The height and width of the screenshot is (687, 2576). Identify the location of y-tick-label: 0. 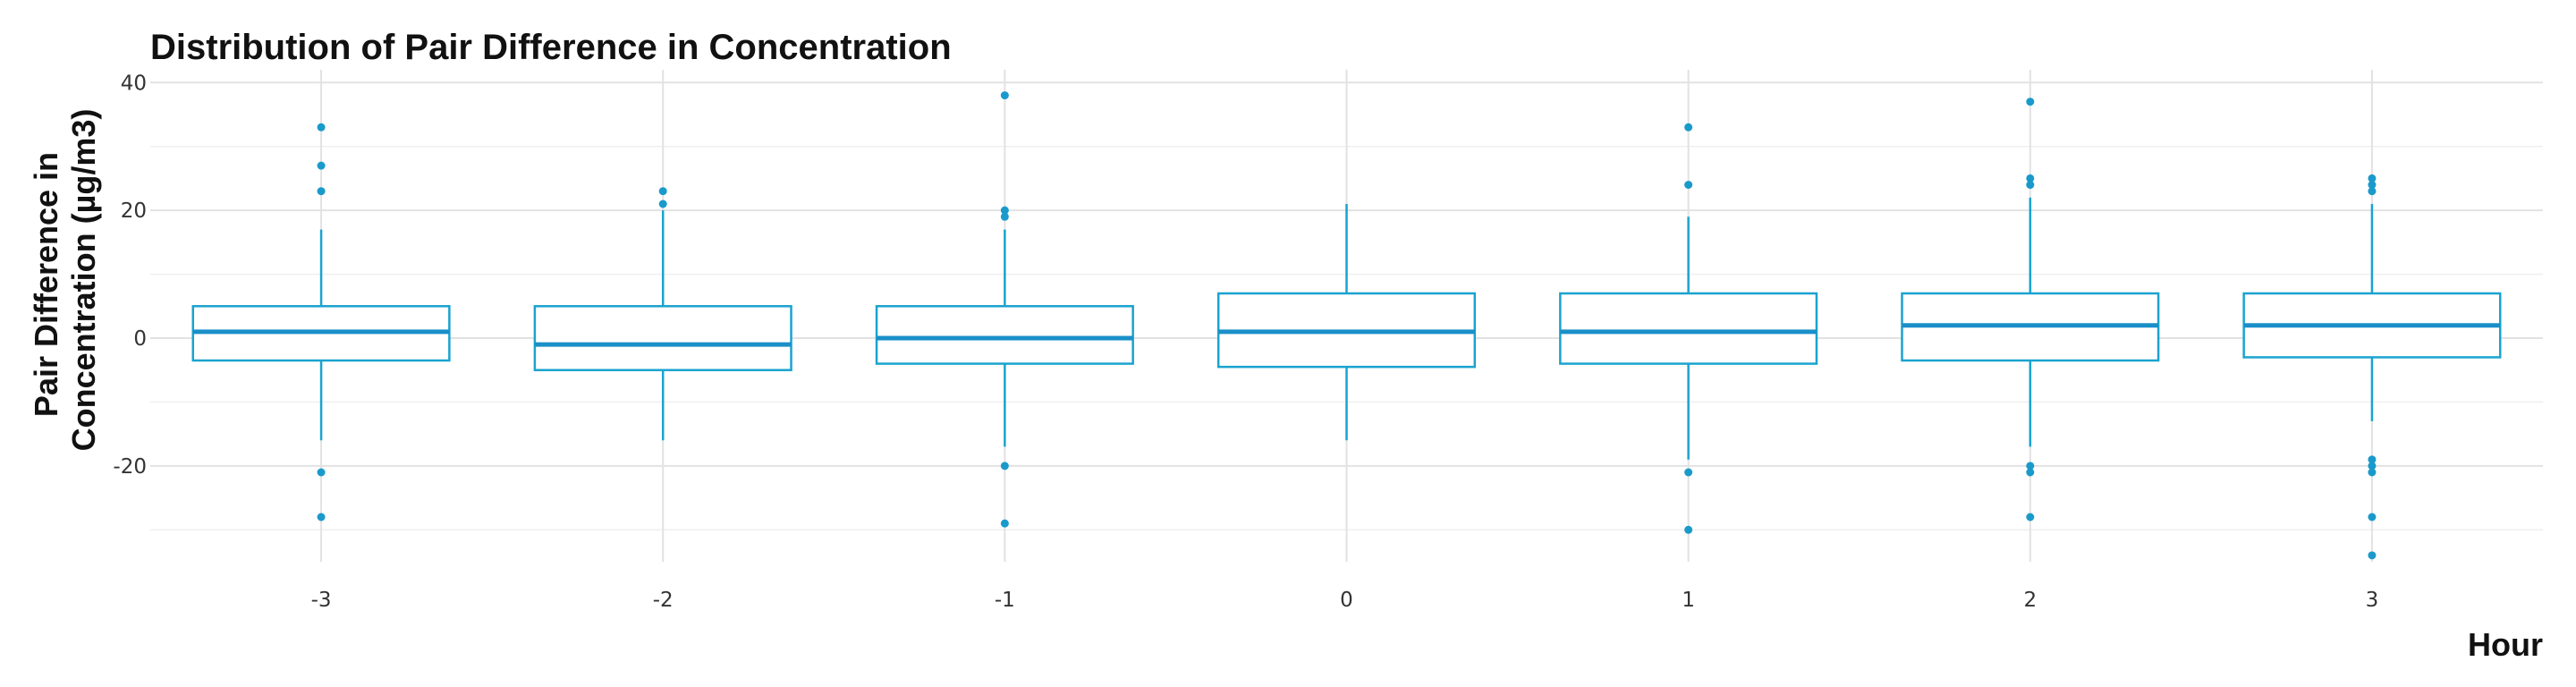
(140, 339).